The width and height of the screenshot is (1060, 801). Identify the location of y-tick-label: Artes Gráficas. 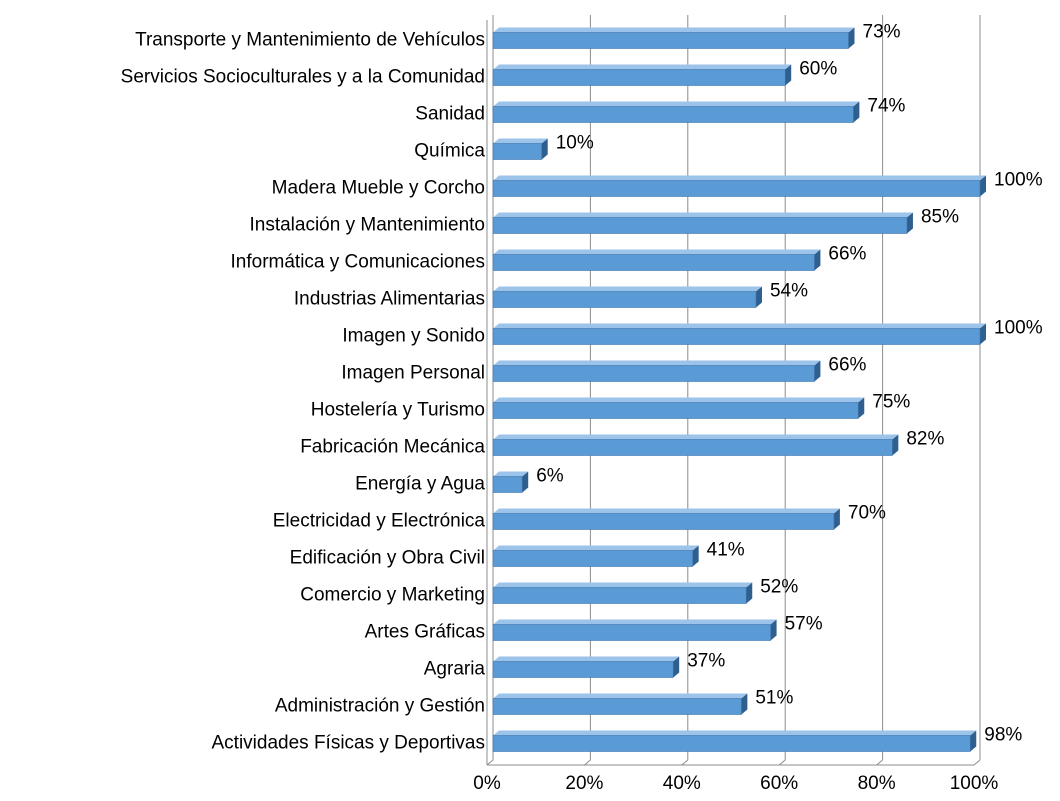
(425, 632).